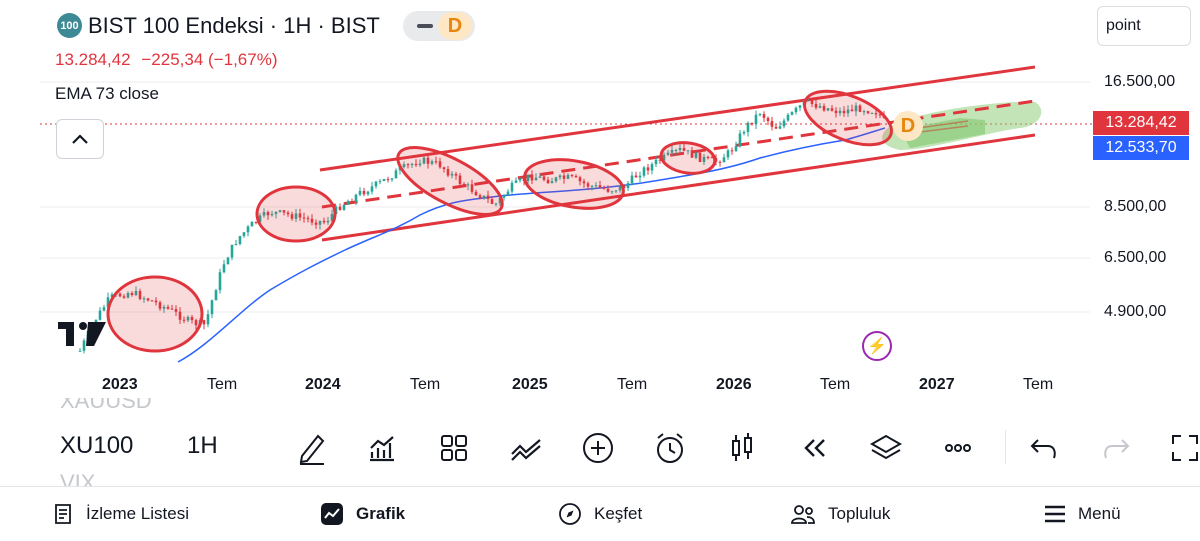  Describe the element at coordinates (886, 448) in the screenshot. I see `layers-icon` at that location.